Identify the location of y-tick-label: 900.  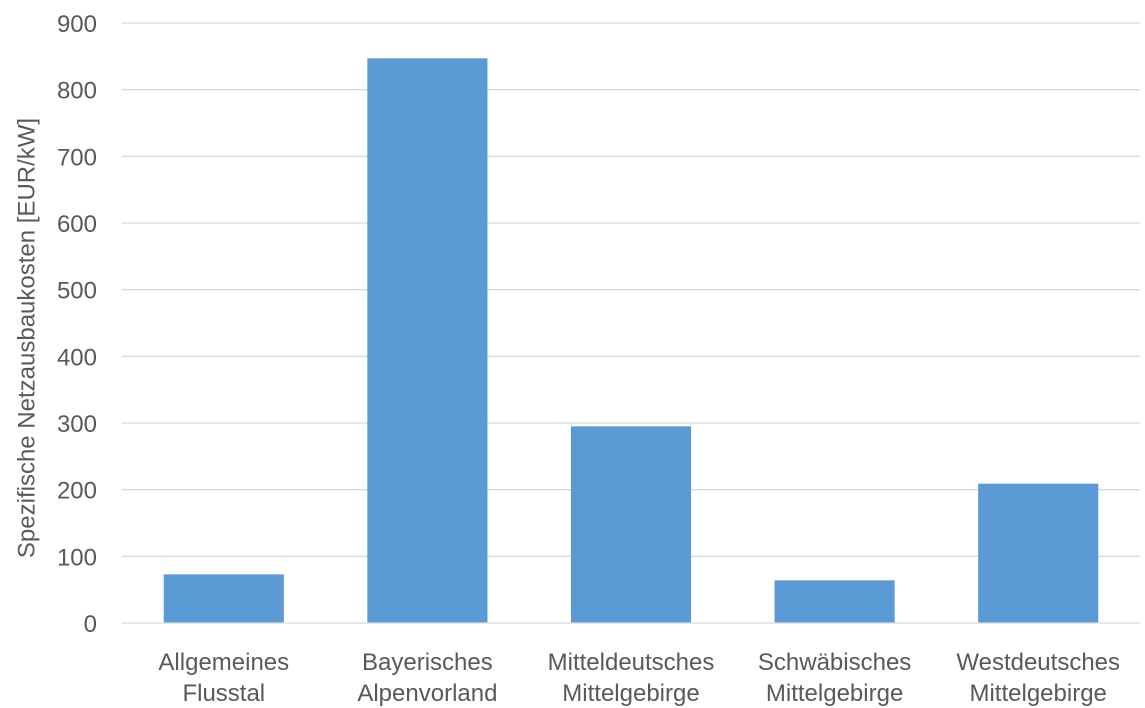
(77, 24).